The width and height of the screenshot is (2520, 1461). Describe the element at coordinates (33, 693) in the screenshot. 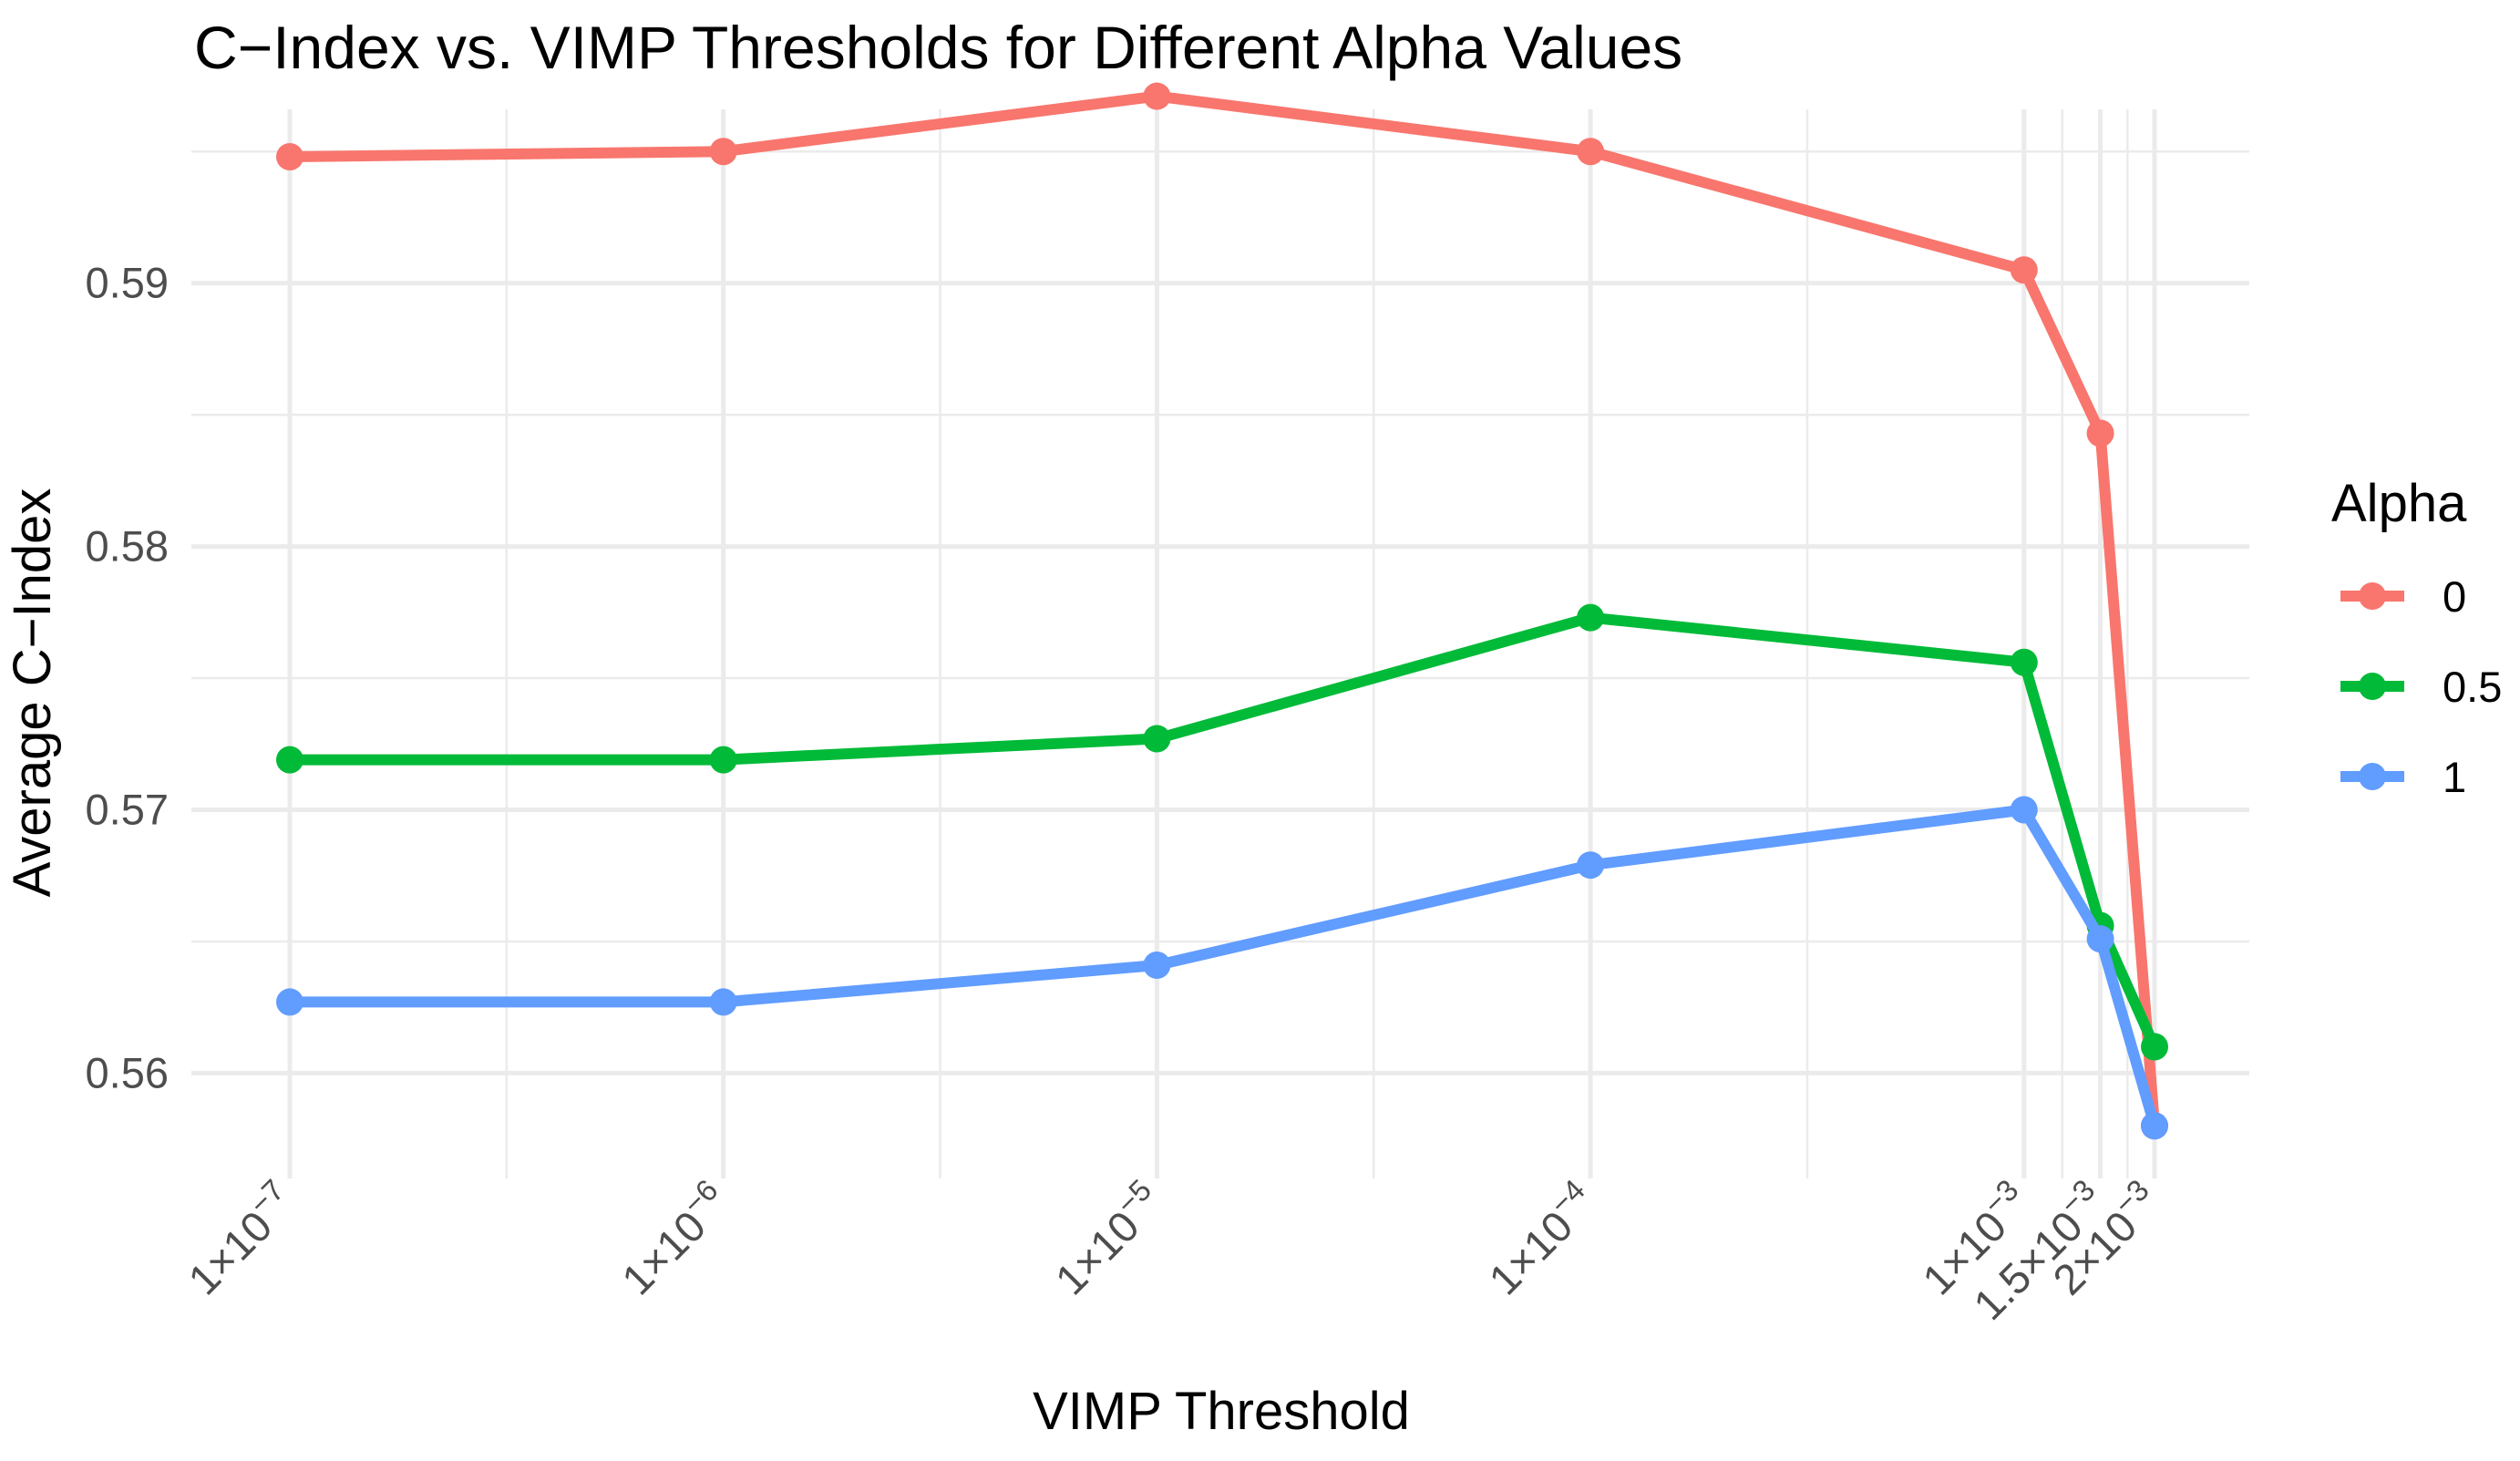

I see `y-axis-title: Average C−Index` at that location.